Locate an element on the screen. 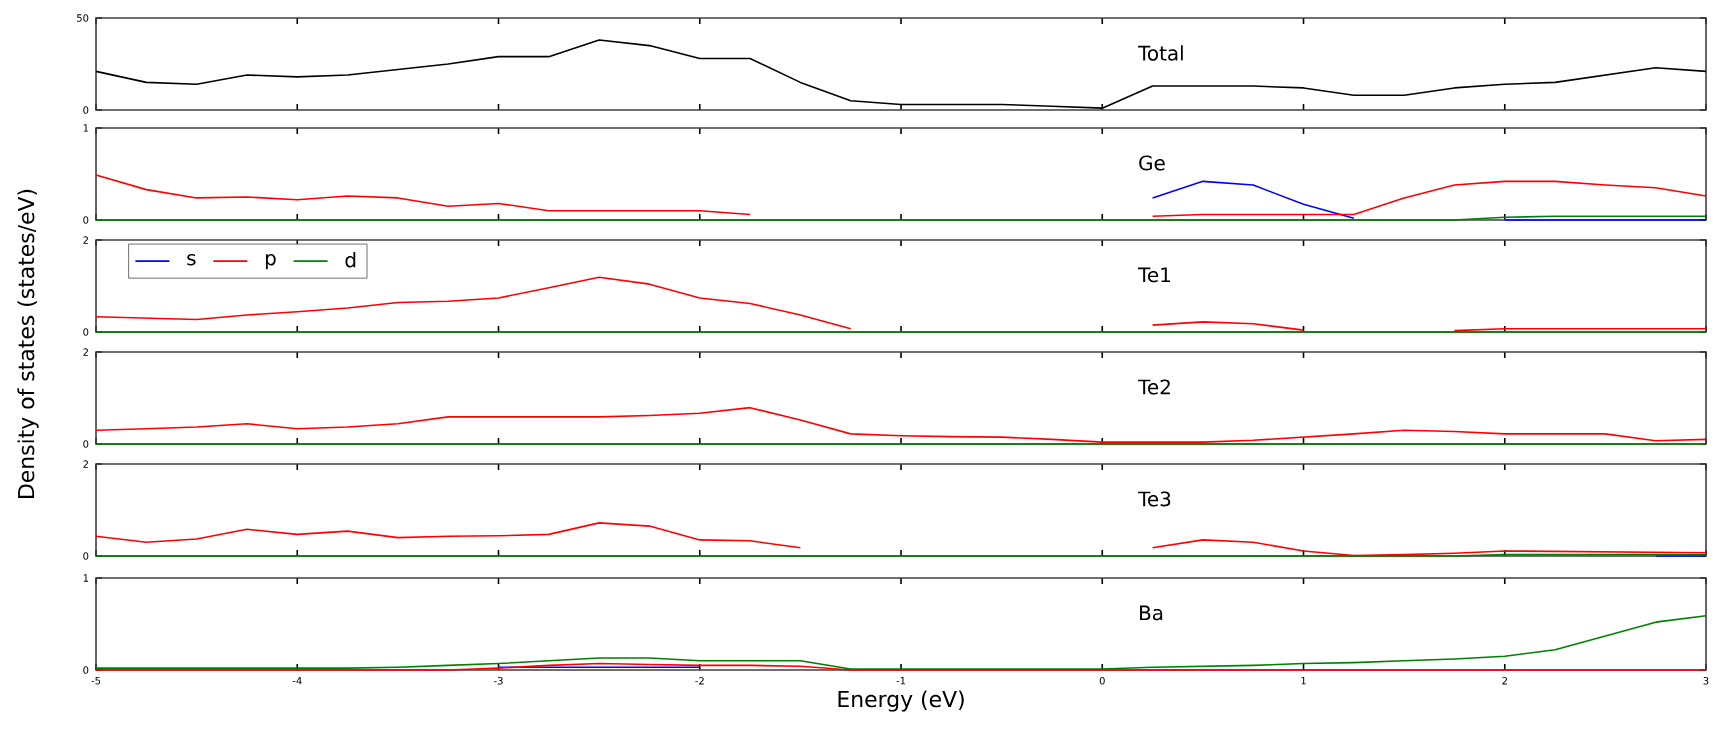 The height and width of the screenshot is (732, 1728). legend-label: d is located at coordinates (350, 260).